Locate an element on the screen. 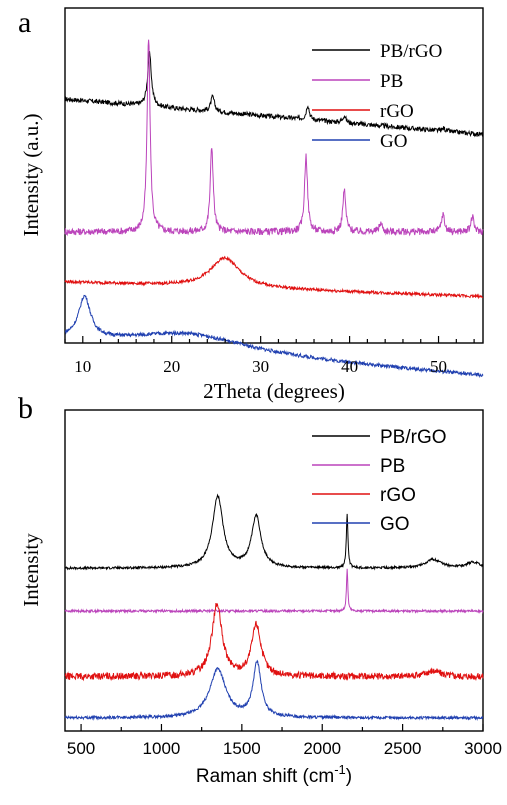 The image size is (507, 805). x-tick-label: 40 is located at coordinates (349, 366).